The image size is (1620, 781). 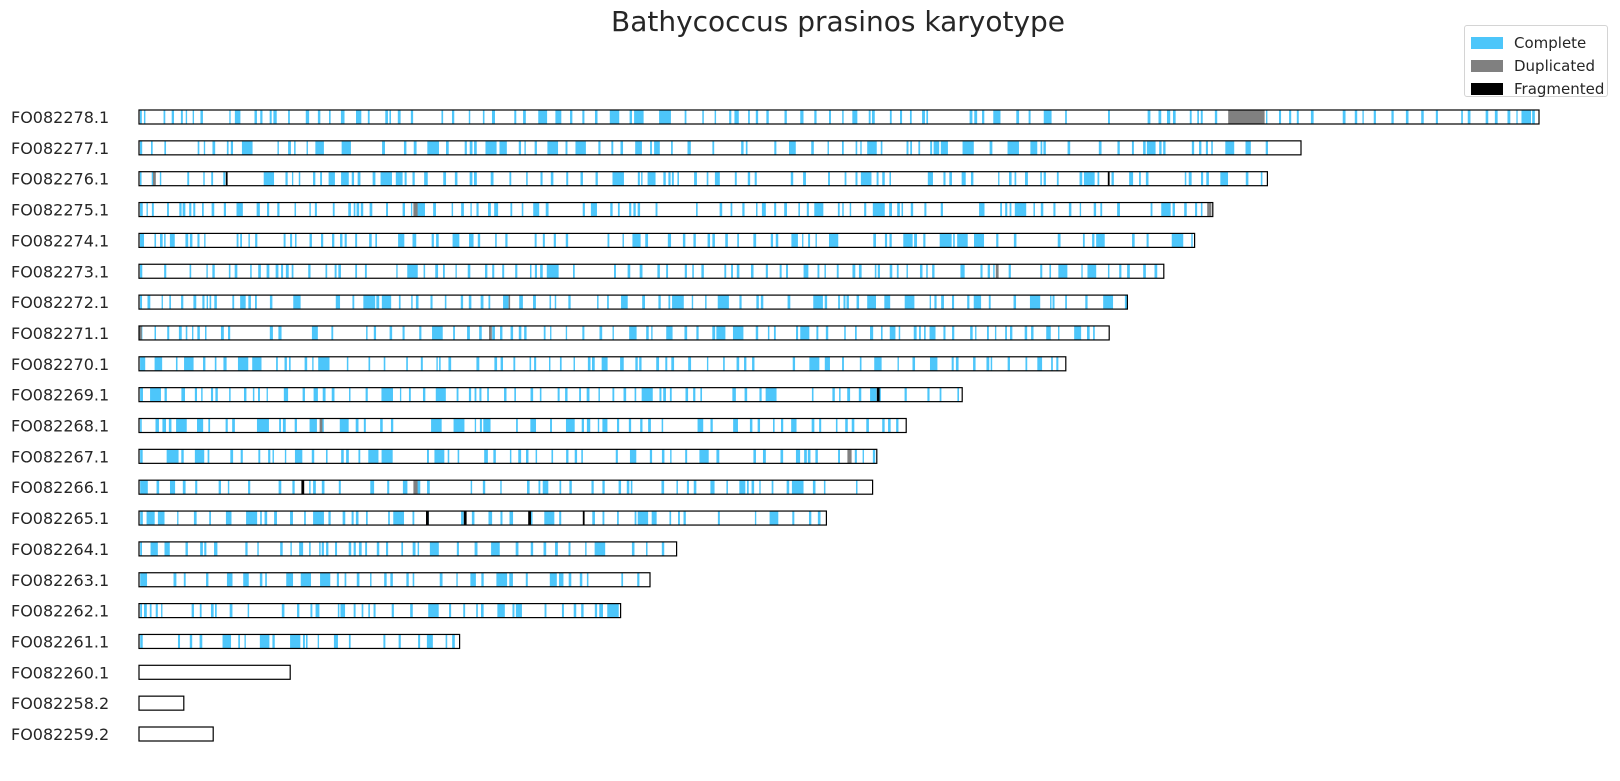 What do you see at coordinates (415, 487) in the screenshot?
I see `duplicated-mark` at bounding box center [415, 487].